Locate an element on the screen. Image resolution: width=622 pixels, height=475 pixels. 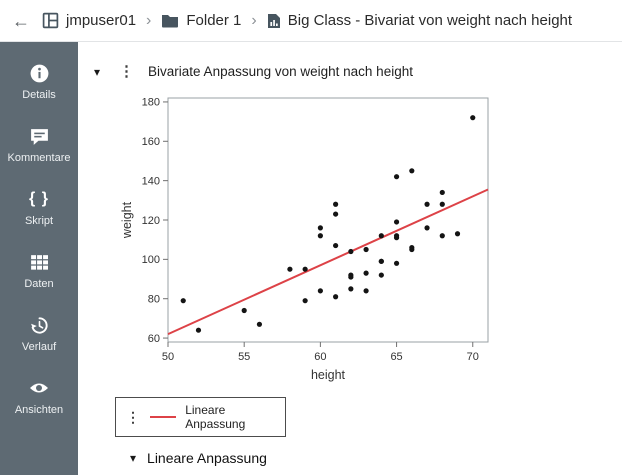
sidebar-item-skript: { } Skript is located at coordinates (39, 219).